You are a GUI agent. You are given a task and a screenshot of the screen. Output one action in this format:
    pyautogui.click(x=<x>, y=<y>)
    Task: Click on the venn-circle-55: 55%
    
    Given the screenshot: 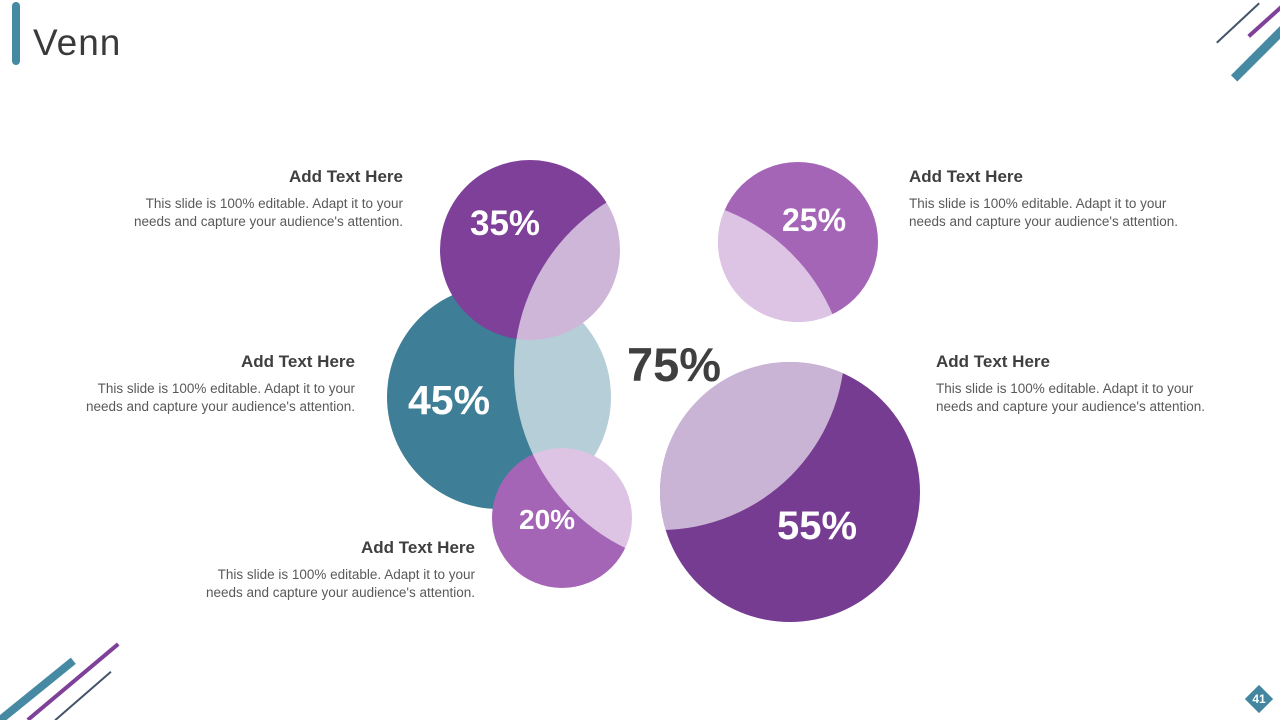 What is the action you would take?
    pyautogui.click(x=790, y=492)
    